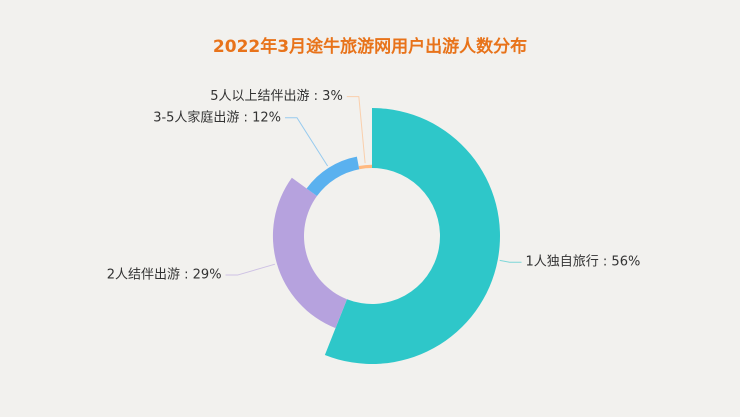  What do you see at coordinates (217, 117) in the screenshot?
I see `data-label: 3-5人家庭出游 : 12%` at bounding box center [217, 117].